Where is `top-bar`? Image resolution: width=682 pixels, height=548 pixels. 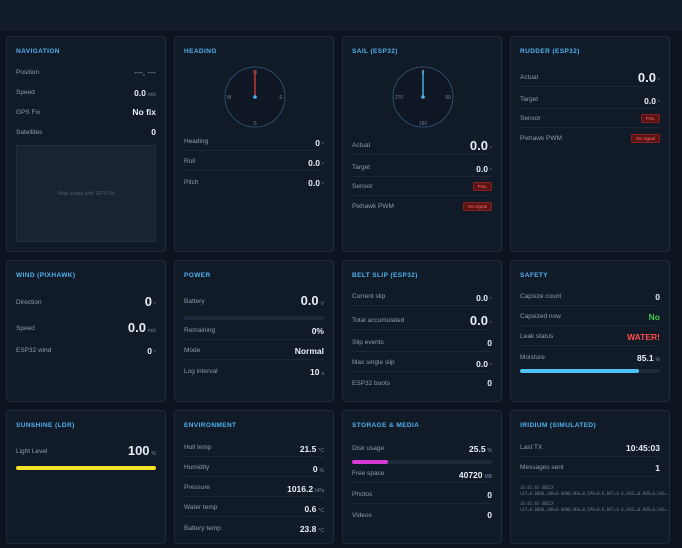
top-bar is located at coordinates (341, 15).